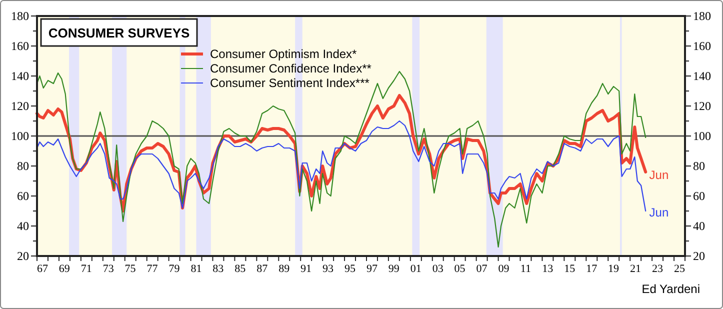  What do you see at coordinates (262, 269) in the screenshot?
I see `x-tick-label: 87` at bounding box center [262, 269].